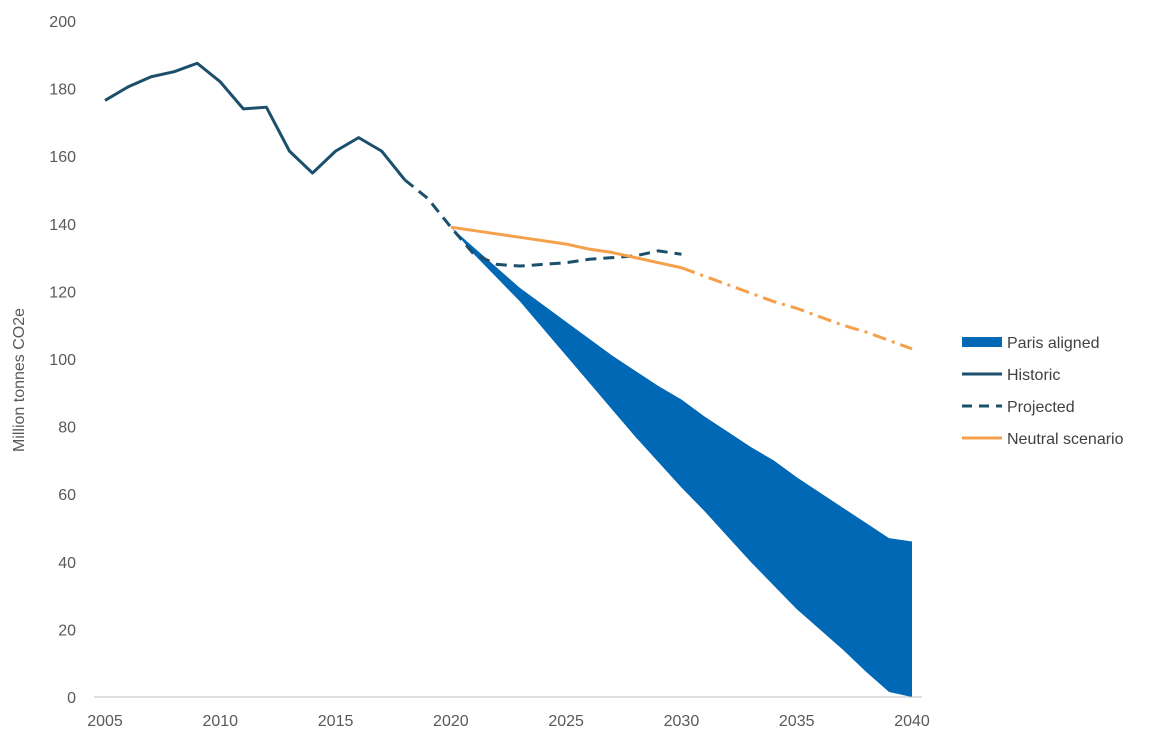 This screenshot has width=1154, height=731. What do you see at coordinates (220, 721) in the screenshot?
I see `x-tick-label: 2010` at bounding box center [220, 721].